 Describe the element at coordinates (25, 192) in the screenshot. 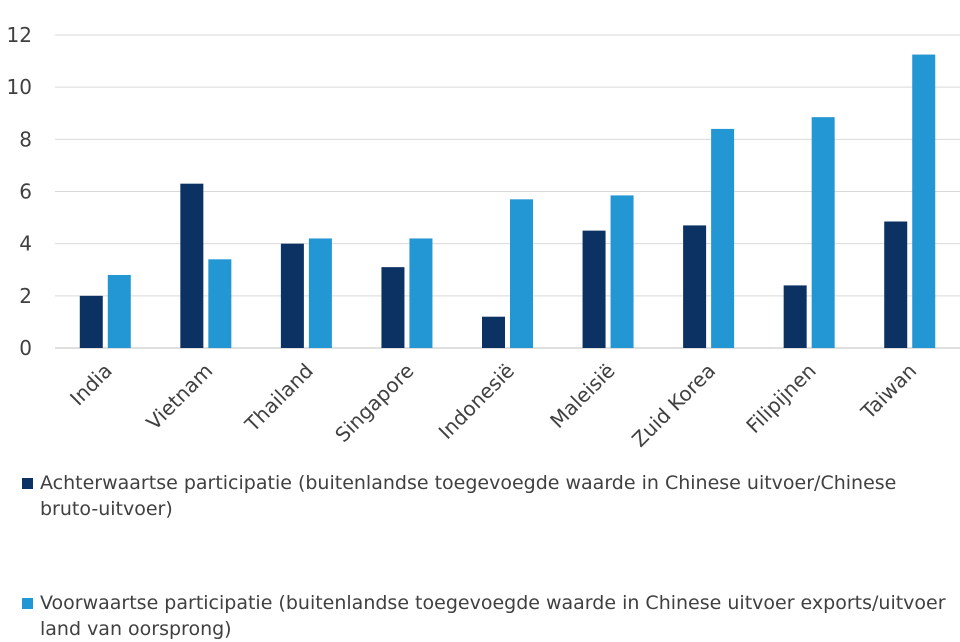

I see `y-tick-label: 6` at that location.